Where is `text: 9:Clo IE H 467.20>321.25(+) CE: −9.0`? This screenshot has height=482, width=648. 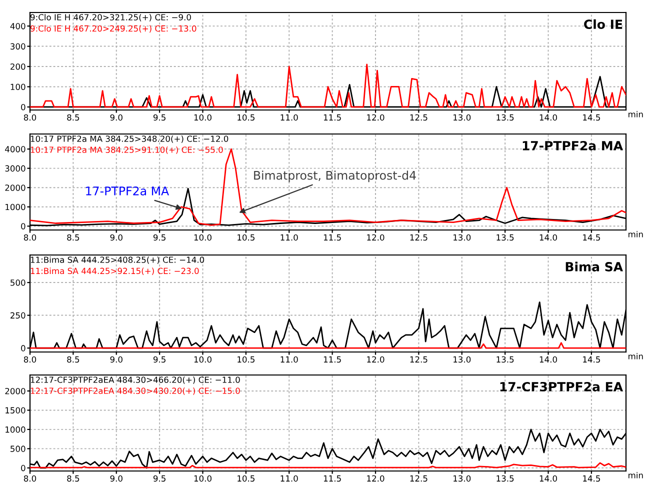
text: 9:Clo IE H 467.20>321.25(+) CE: −9.0 is located at coordinates (110, 18).